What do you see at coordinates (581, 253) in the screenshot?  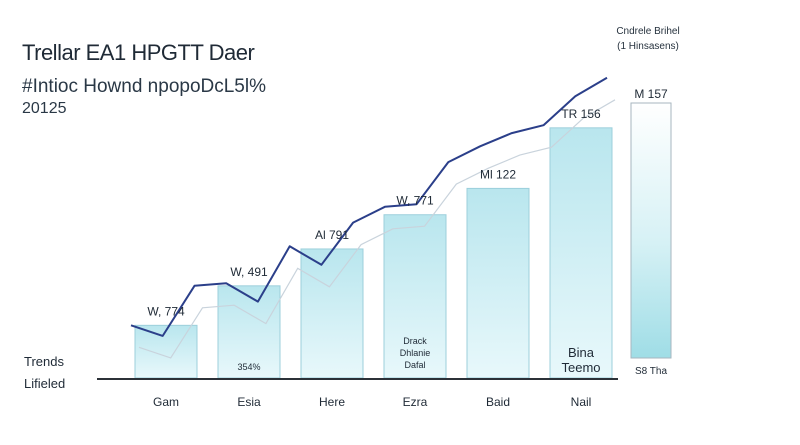 I see `bar-nail` at bounding box center [581, 253].